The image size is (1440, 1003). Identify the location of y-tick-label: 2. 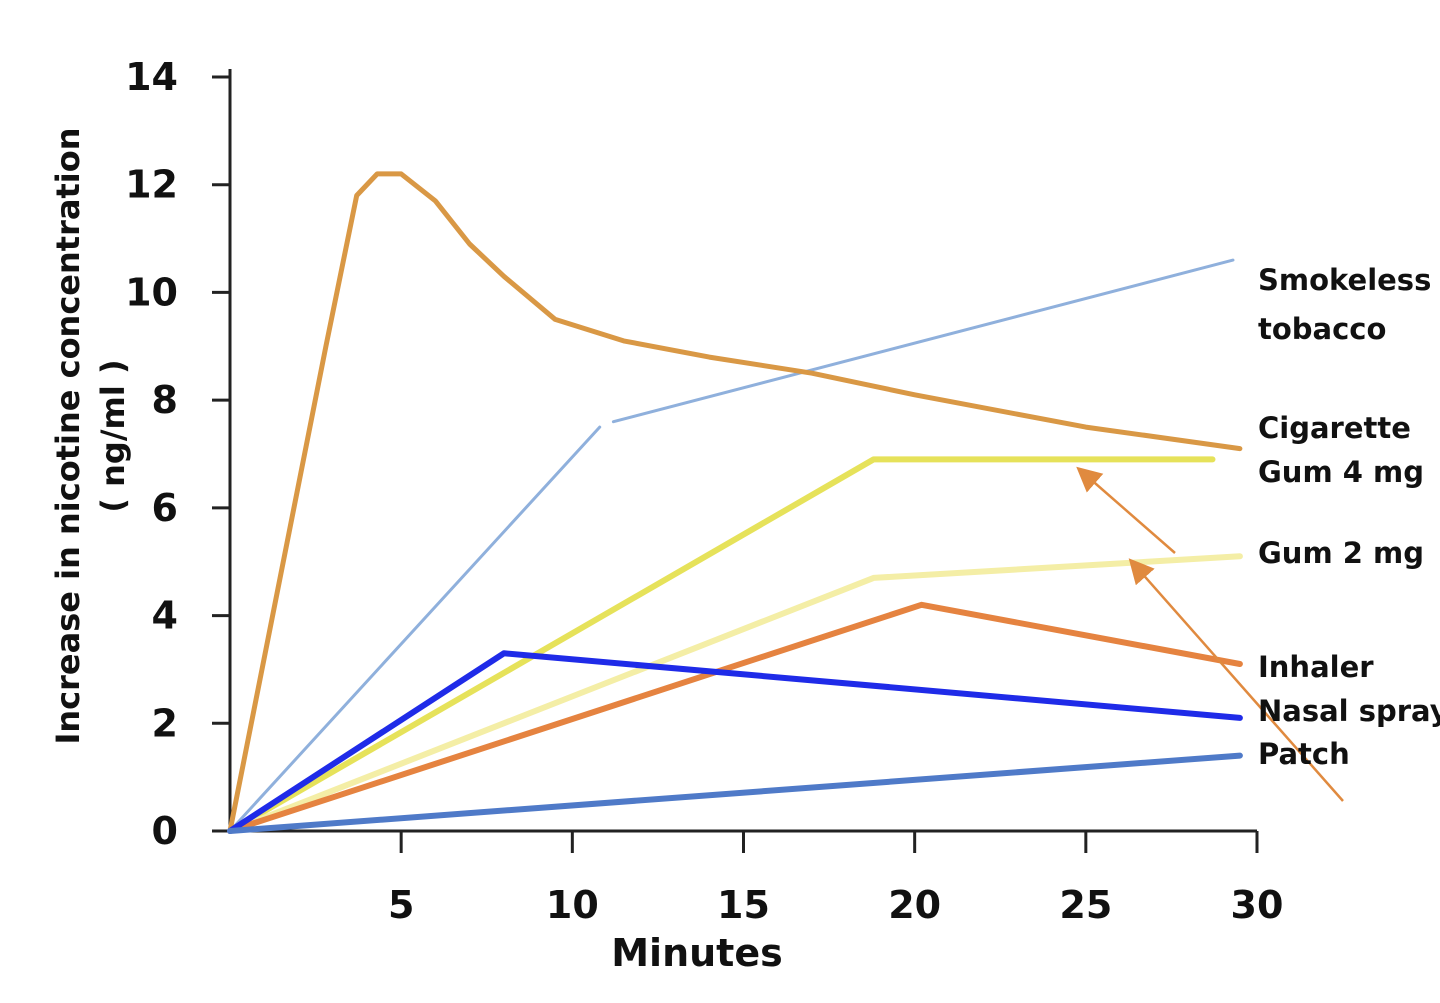
(165, 723).